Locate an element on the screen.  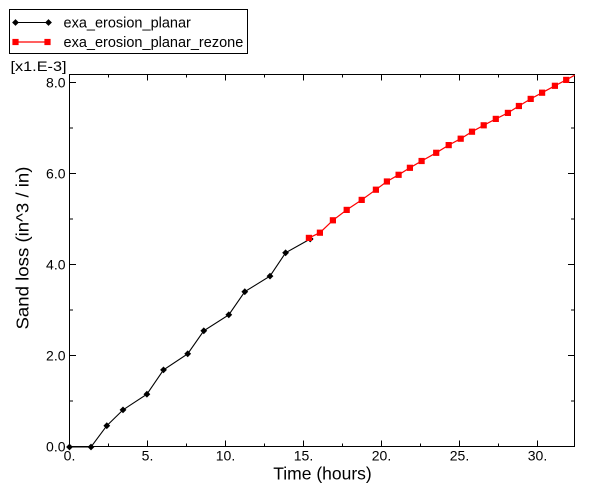
svg-text: Sand loss (in^3 / in) is located at coordinates (23, 248).